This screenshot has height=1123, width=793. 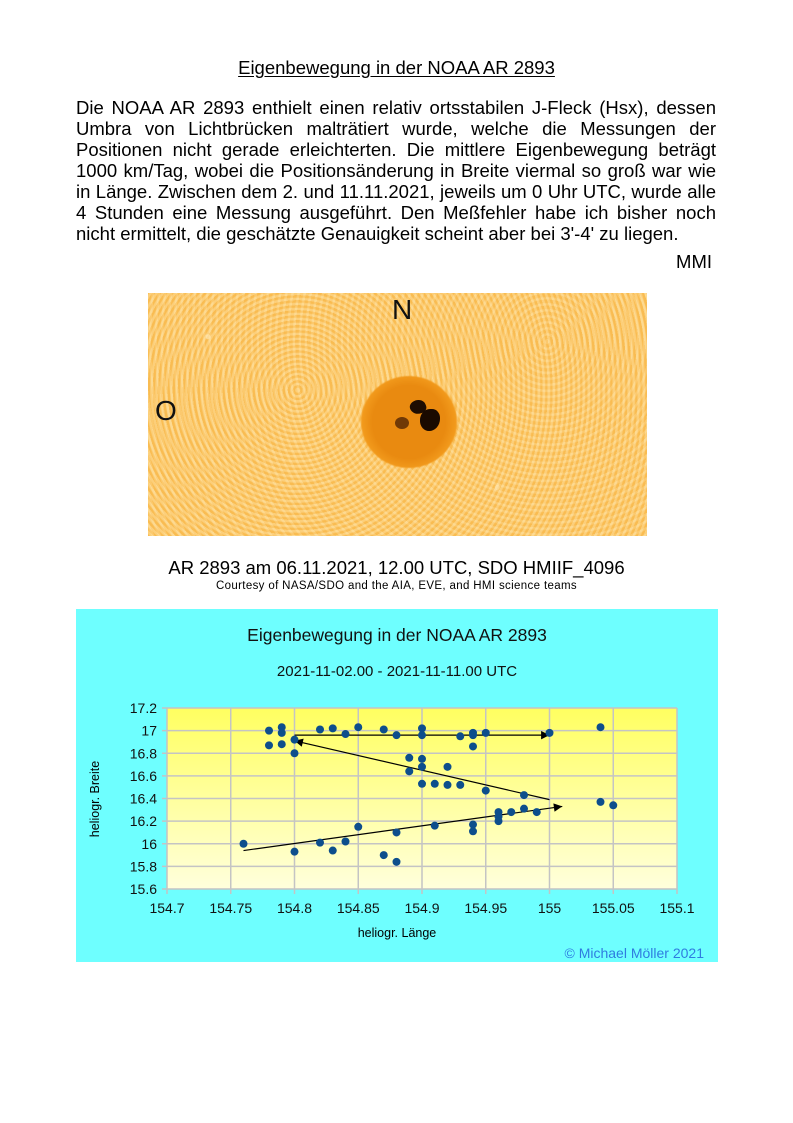 What do you see at coordinates (694, 261) in the screenshot?
I see `author-signature: MMI` at bounding box center [694, 261].